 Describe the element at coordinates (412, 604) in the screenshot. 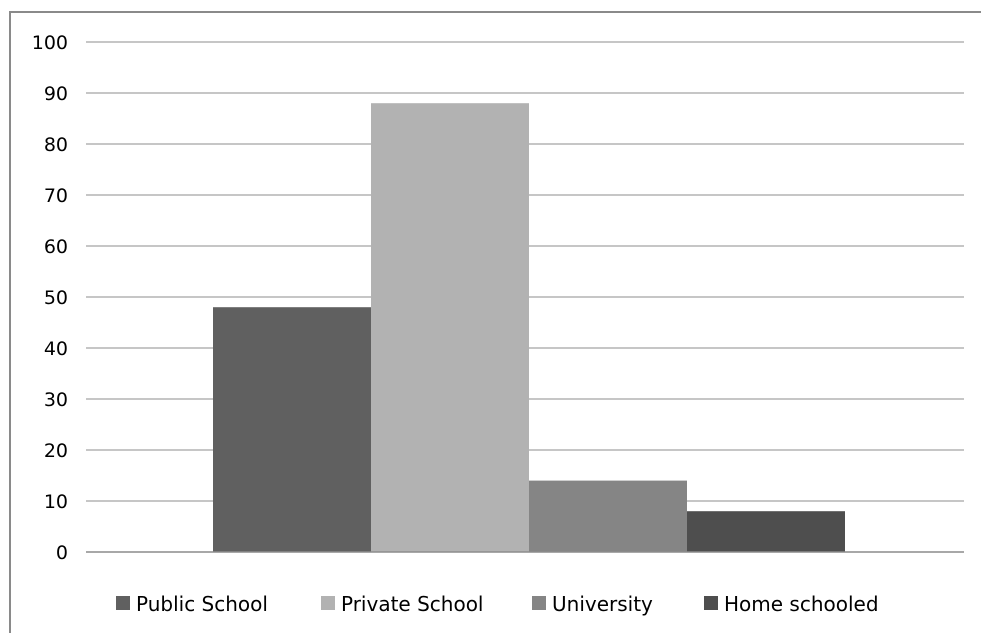

I see `legend-label: Private School` at that location.